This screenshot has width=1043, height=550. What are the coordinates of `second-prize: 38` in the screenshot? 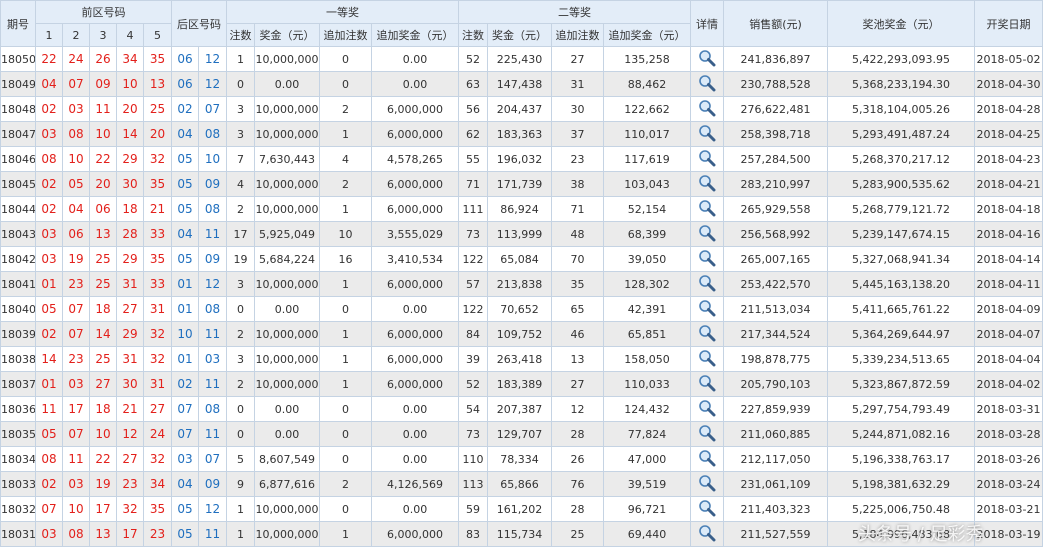 It's located at (577, 184).